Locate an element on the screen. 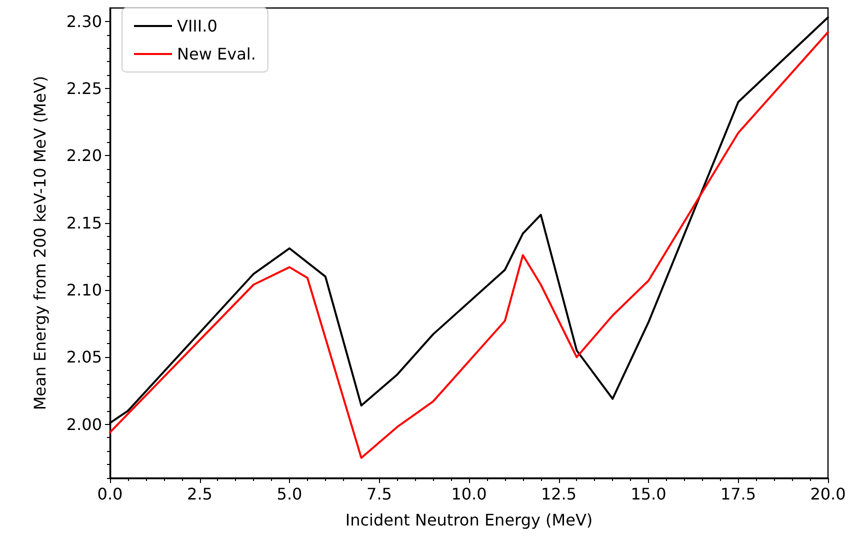 The width and height of the screenshot is (856, 542). y-tick-label: 2.15 is located at coordinates (84, 222).